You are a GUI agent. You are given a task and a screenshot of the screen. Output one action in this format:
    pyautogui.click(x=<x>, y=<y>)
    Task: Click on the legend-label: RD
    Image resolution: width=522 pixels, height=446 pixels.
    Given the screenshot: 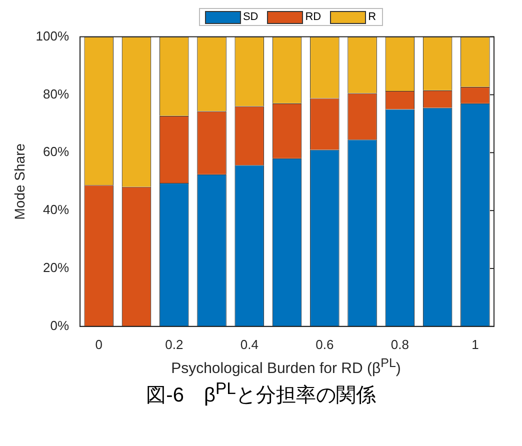 What is the action you would take?
    pyautogui.click(x=313, y=17)
    